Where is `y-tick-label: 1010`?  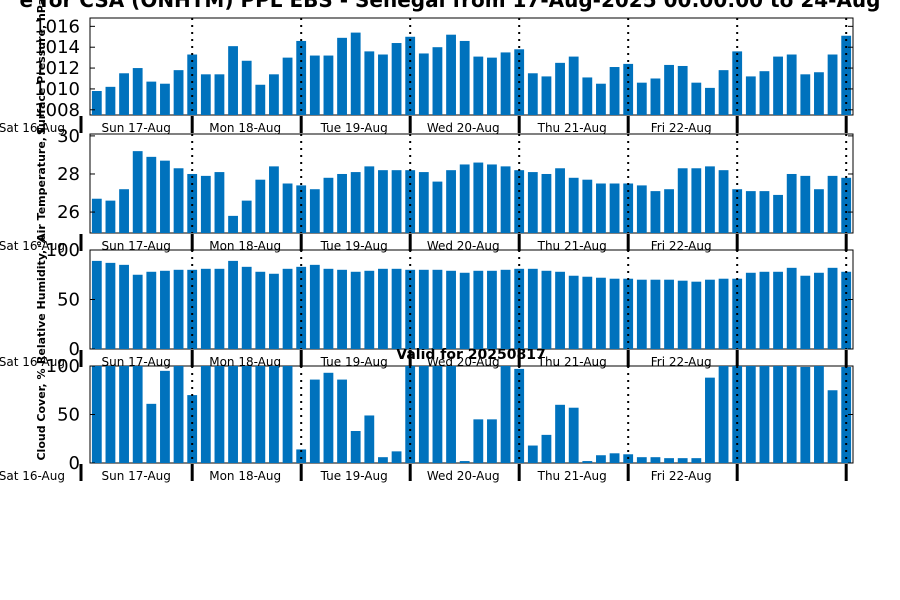
y-tick-label: 1010 is located at coordinates (57, 89).